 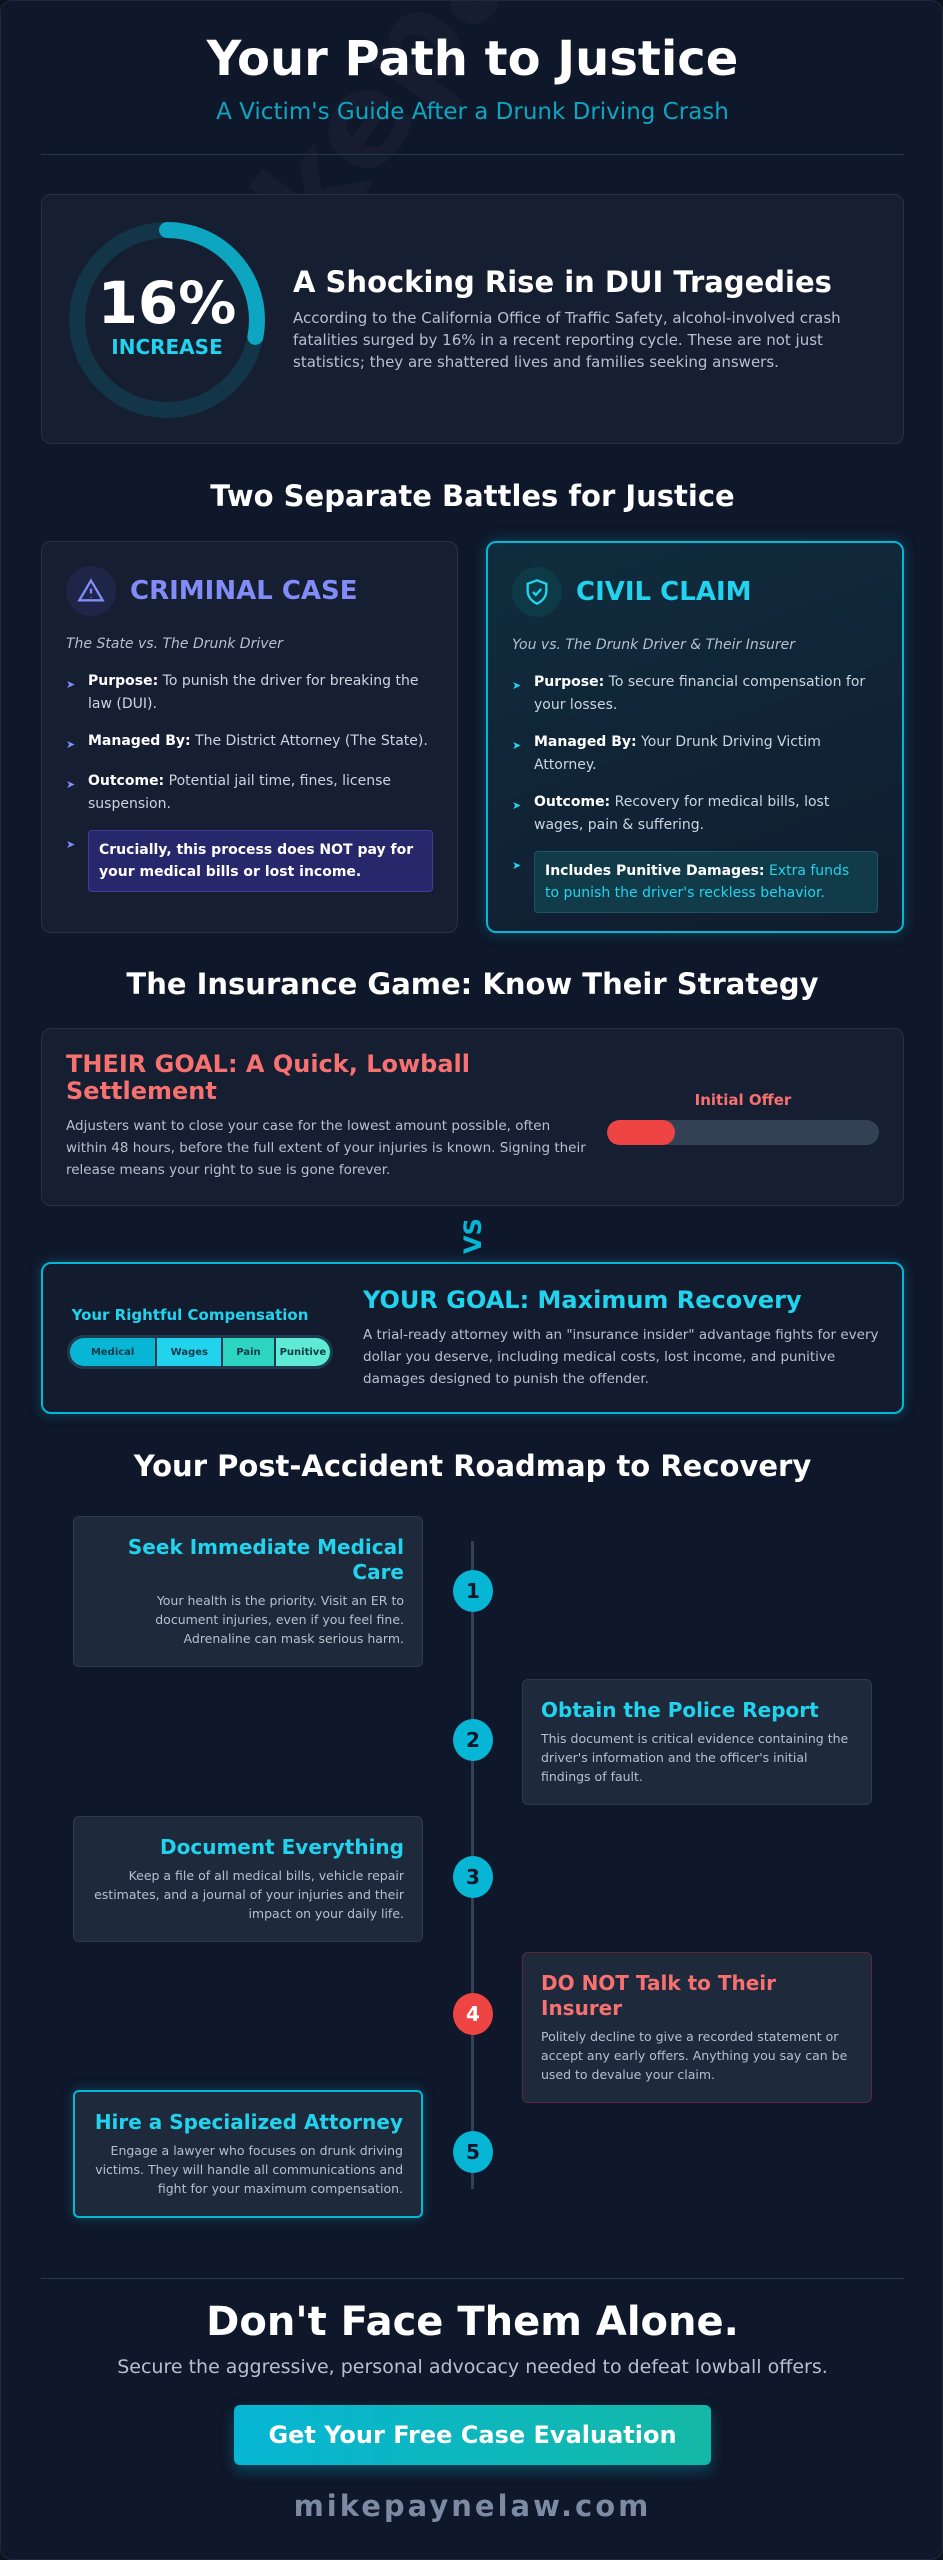 What do you see at coordinates (472, 2322) in the screenshot?
I see `cta-title: Don't Face Them Alone.` at bounding box center [472, 2322].